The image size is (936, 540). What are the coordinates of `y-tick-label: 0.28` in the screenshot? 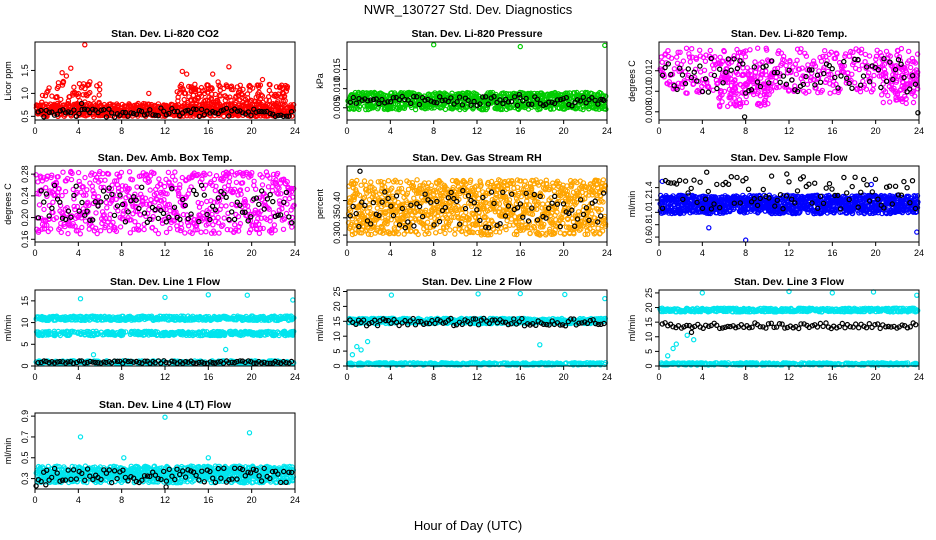 It's located at (25, 174).